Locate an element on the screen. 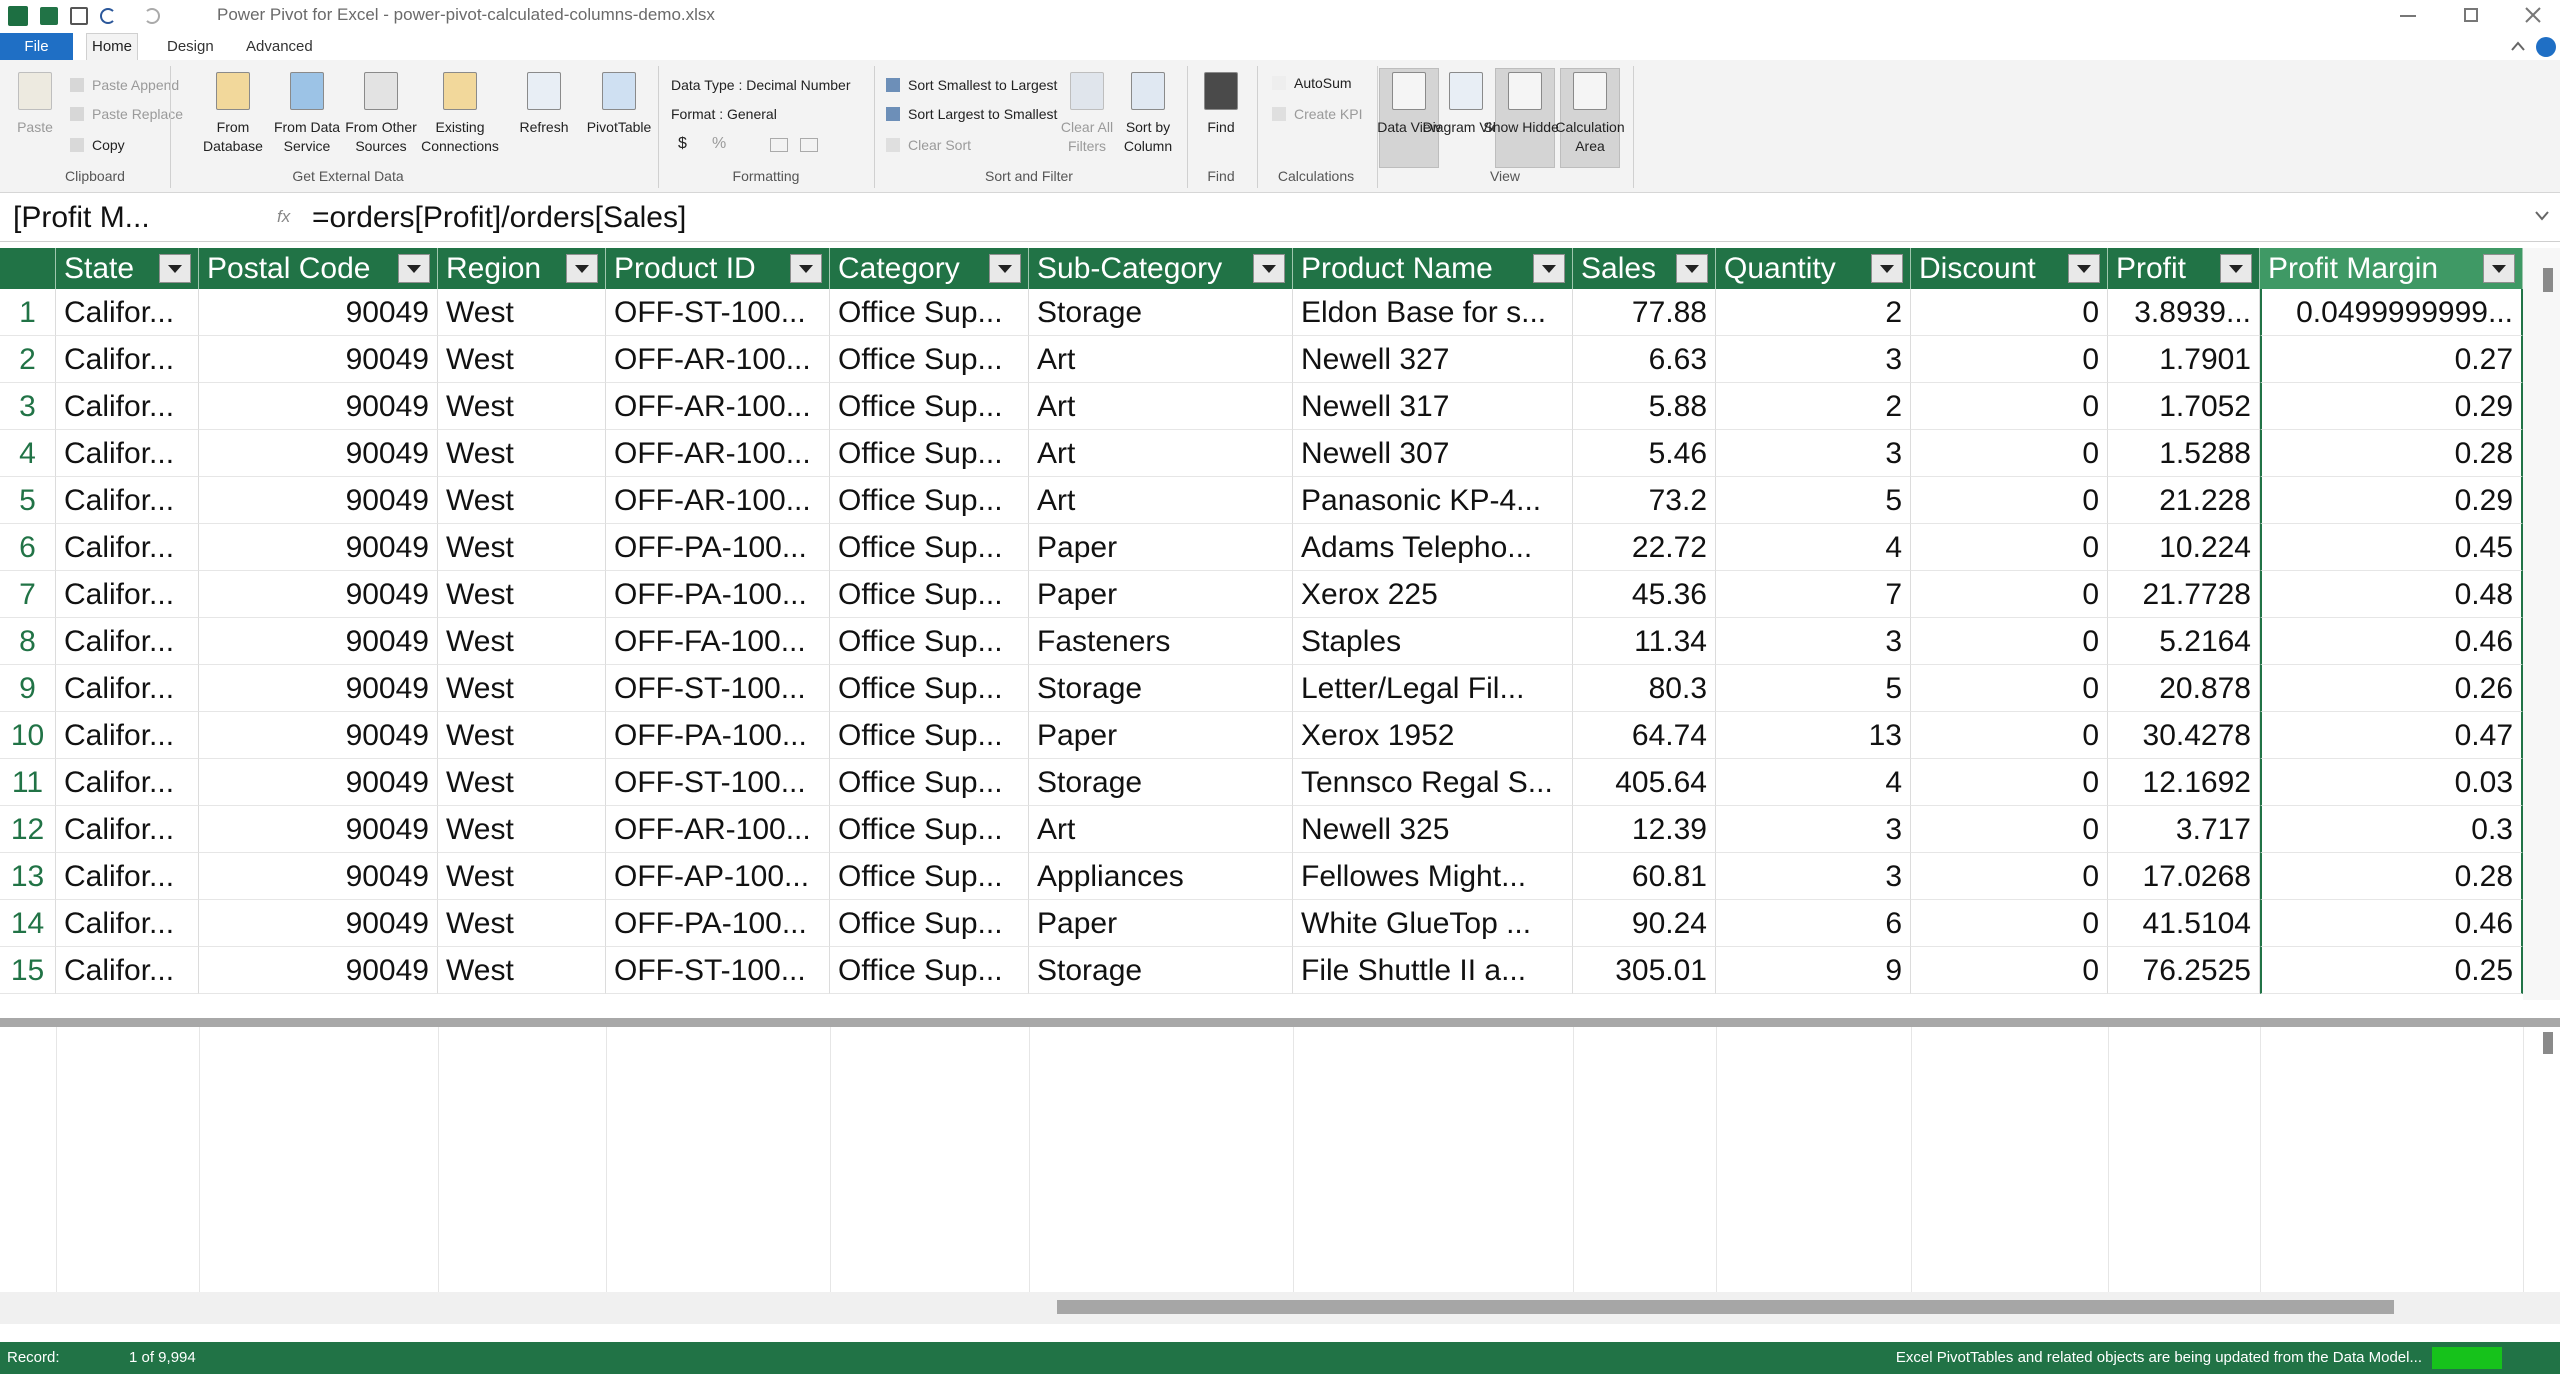  table-cell: 90.24 is located at coordinates (1644, 923).